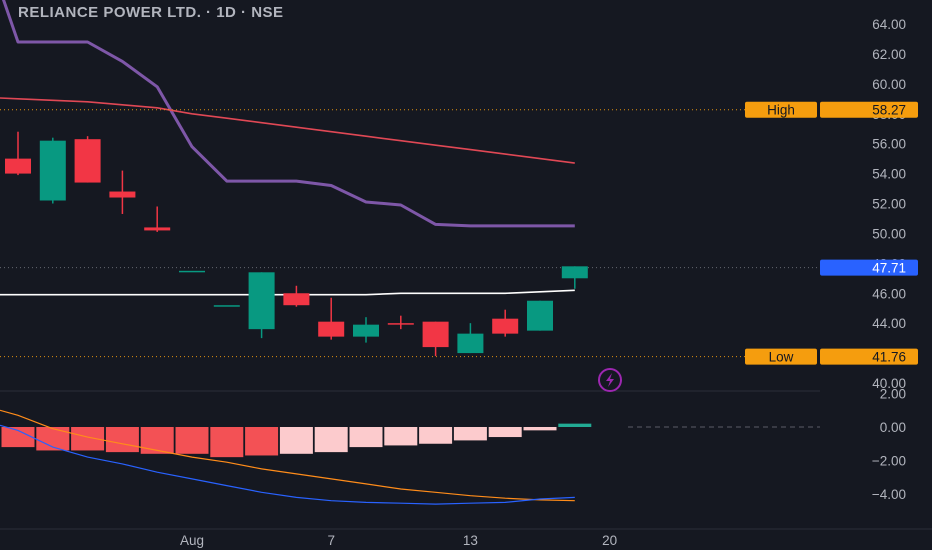  What do you see at coordinates (893, 427) in the screenshot?
I see `macd-tick-label-2: 0.00` at bounding box center [893, 427].